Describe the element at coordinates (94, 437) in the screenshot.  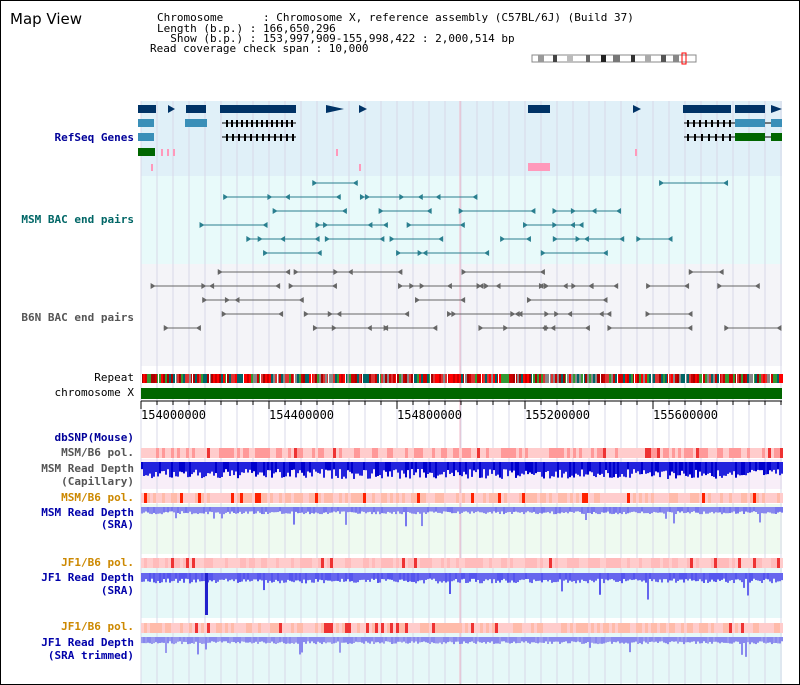
I see `track-label-dbsnp: dbSNP(Mouse)` at that location.